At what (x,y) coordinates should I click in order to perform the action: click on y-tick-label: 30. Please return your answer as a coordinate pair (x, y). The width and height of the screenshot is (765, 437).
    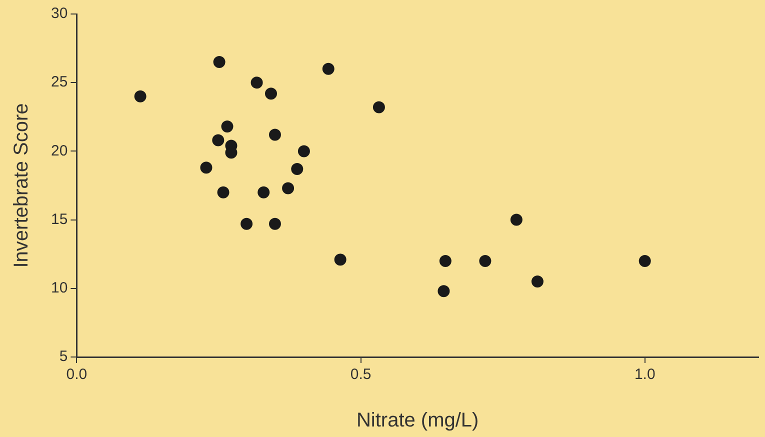
    Looking at the image, I should click on (59, 13).